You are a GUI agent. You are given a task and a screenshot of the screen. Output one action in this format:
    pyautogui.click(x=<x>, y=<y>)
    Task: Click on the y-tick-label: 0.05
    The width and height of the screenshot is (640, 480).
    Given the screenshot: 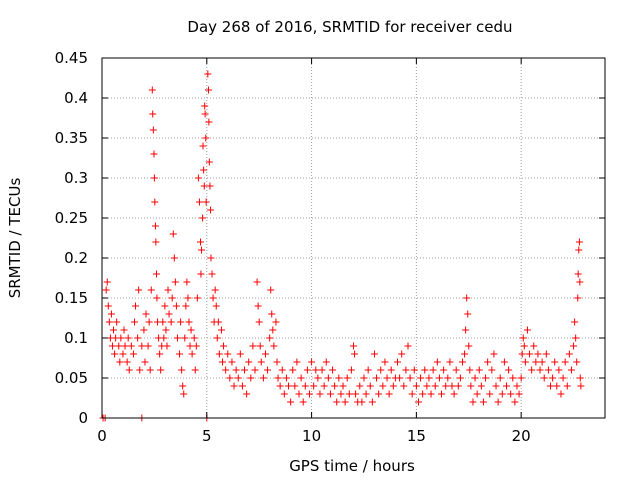 What is the action you would take?
    pyautogui.click(x=71, y=378)
    